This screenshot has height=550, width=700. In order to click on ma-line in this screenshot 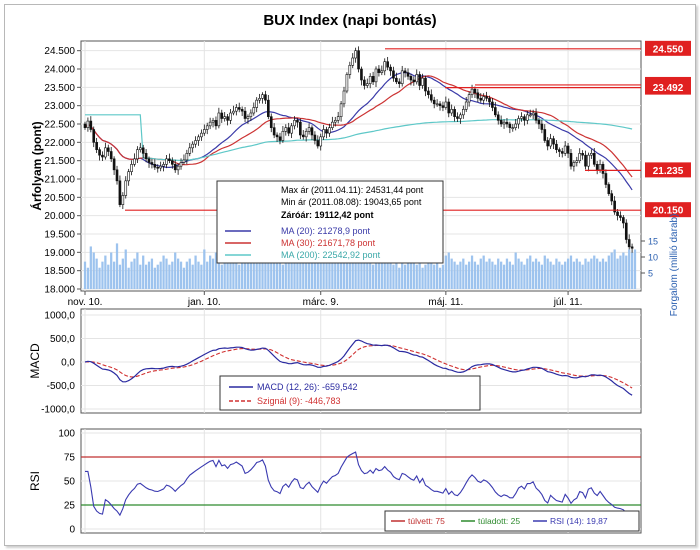, I will do `click(358, 126)`.